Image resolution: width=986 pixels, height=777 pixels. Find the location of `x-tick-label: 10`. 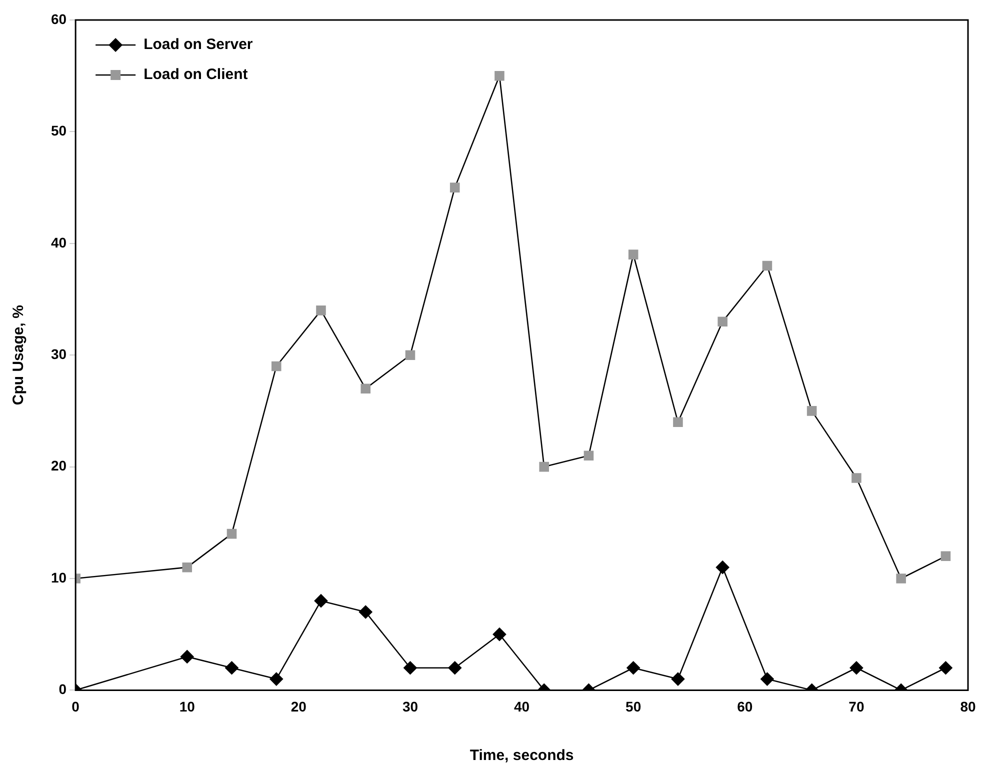

x-tick-label: 10 is located at coordinates (187, 706).